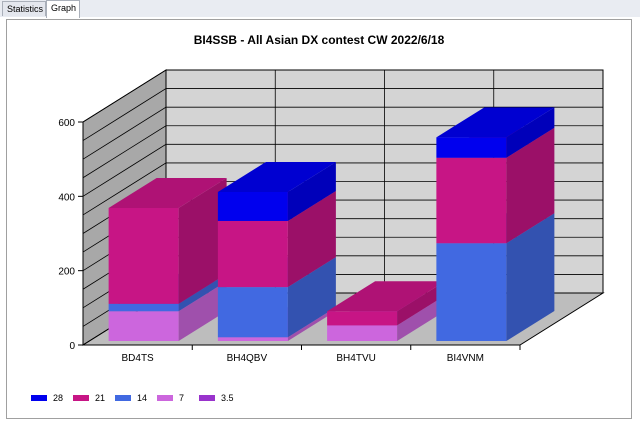 This screenshot has width=640, height=424. Describe the element at coordinates (100, 398) in the screenshot. I see `legend-label: 21` at that location.